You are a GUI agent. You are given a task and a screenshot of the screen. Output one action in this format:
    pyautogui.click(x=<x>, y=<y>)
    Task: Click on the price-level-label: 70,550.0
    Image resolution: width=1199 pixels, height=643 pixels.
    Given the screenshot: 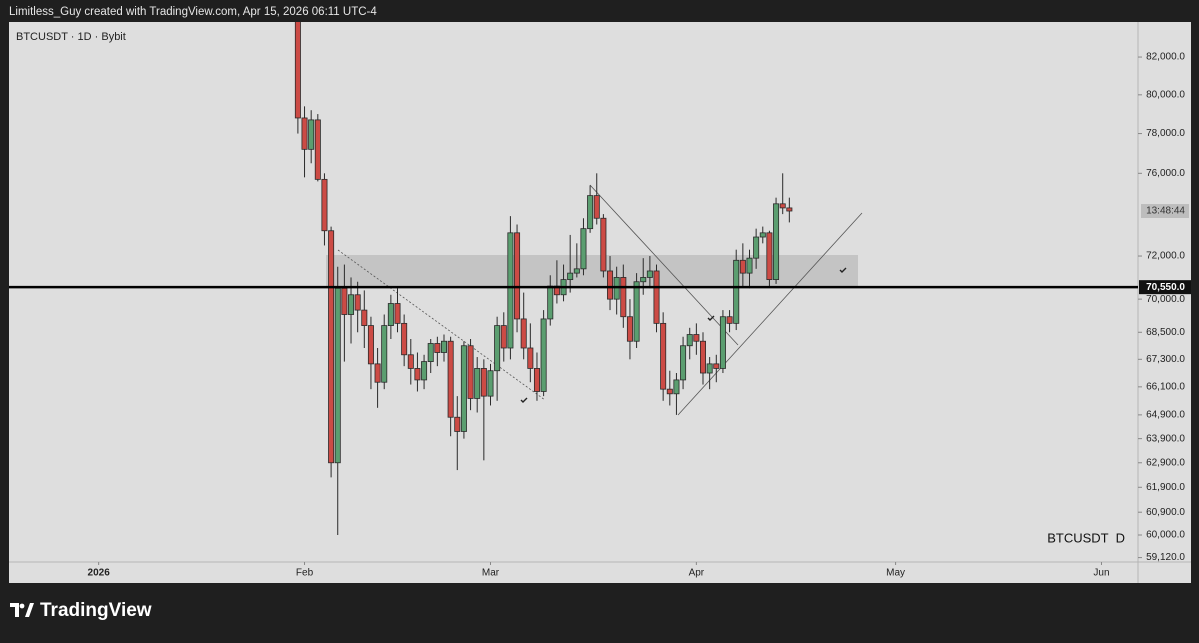 What is the action you would take?
    pyautogui.click(x=1165, y=287)
    